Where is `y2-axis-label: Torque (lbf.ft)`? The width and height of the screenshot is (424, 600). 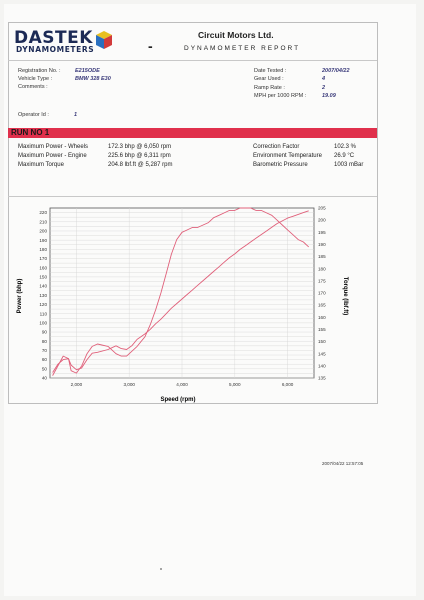
y2-axis-label: Torque (lbf.ft) is located at coordinates (345, 296).